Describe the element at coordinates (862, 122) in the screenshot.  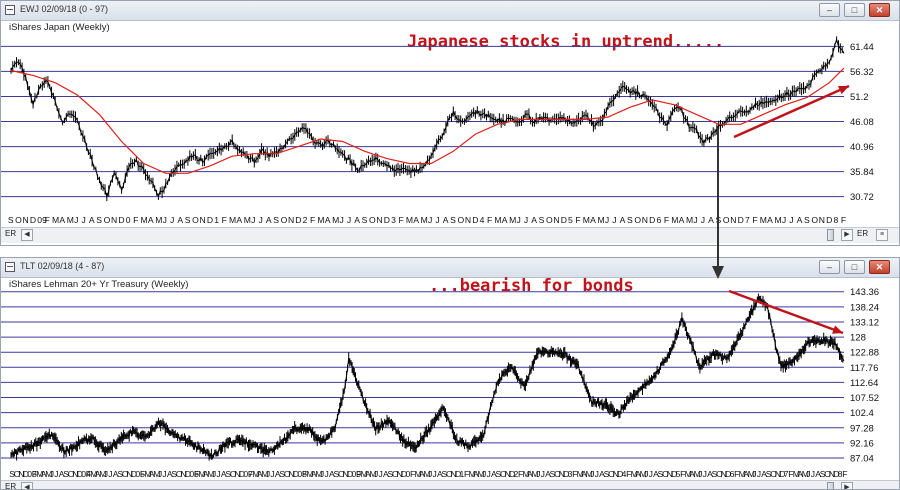
I see `ewj-y-tick-label: 46.08` at that location.